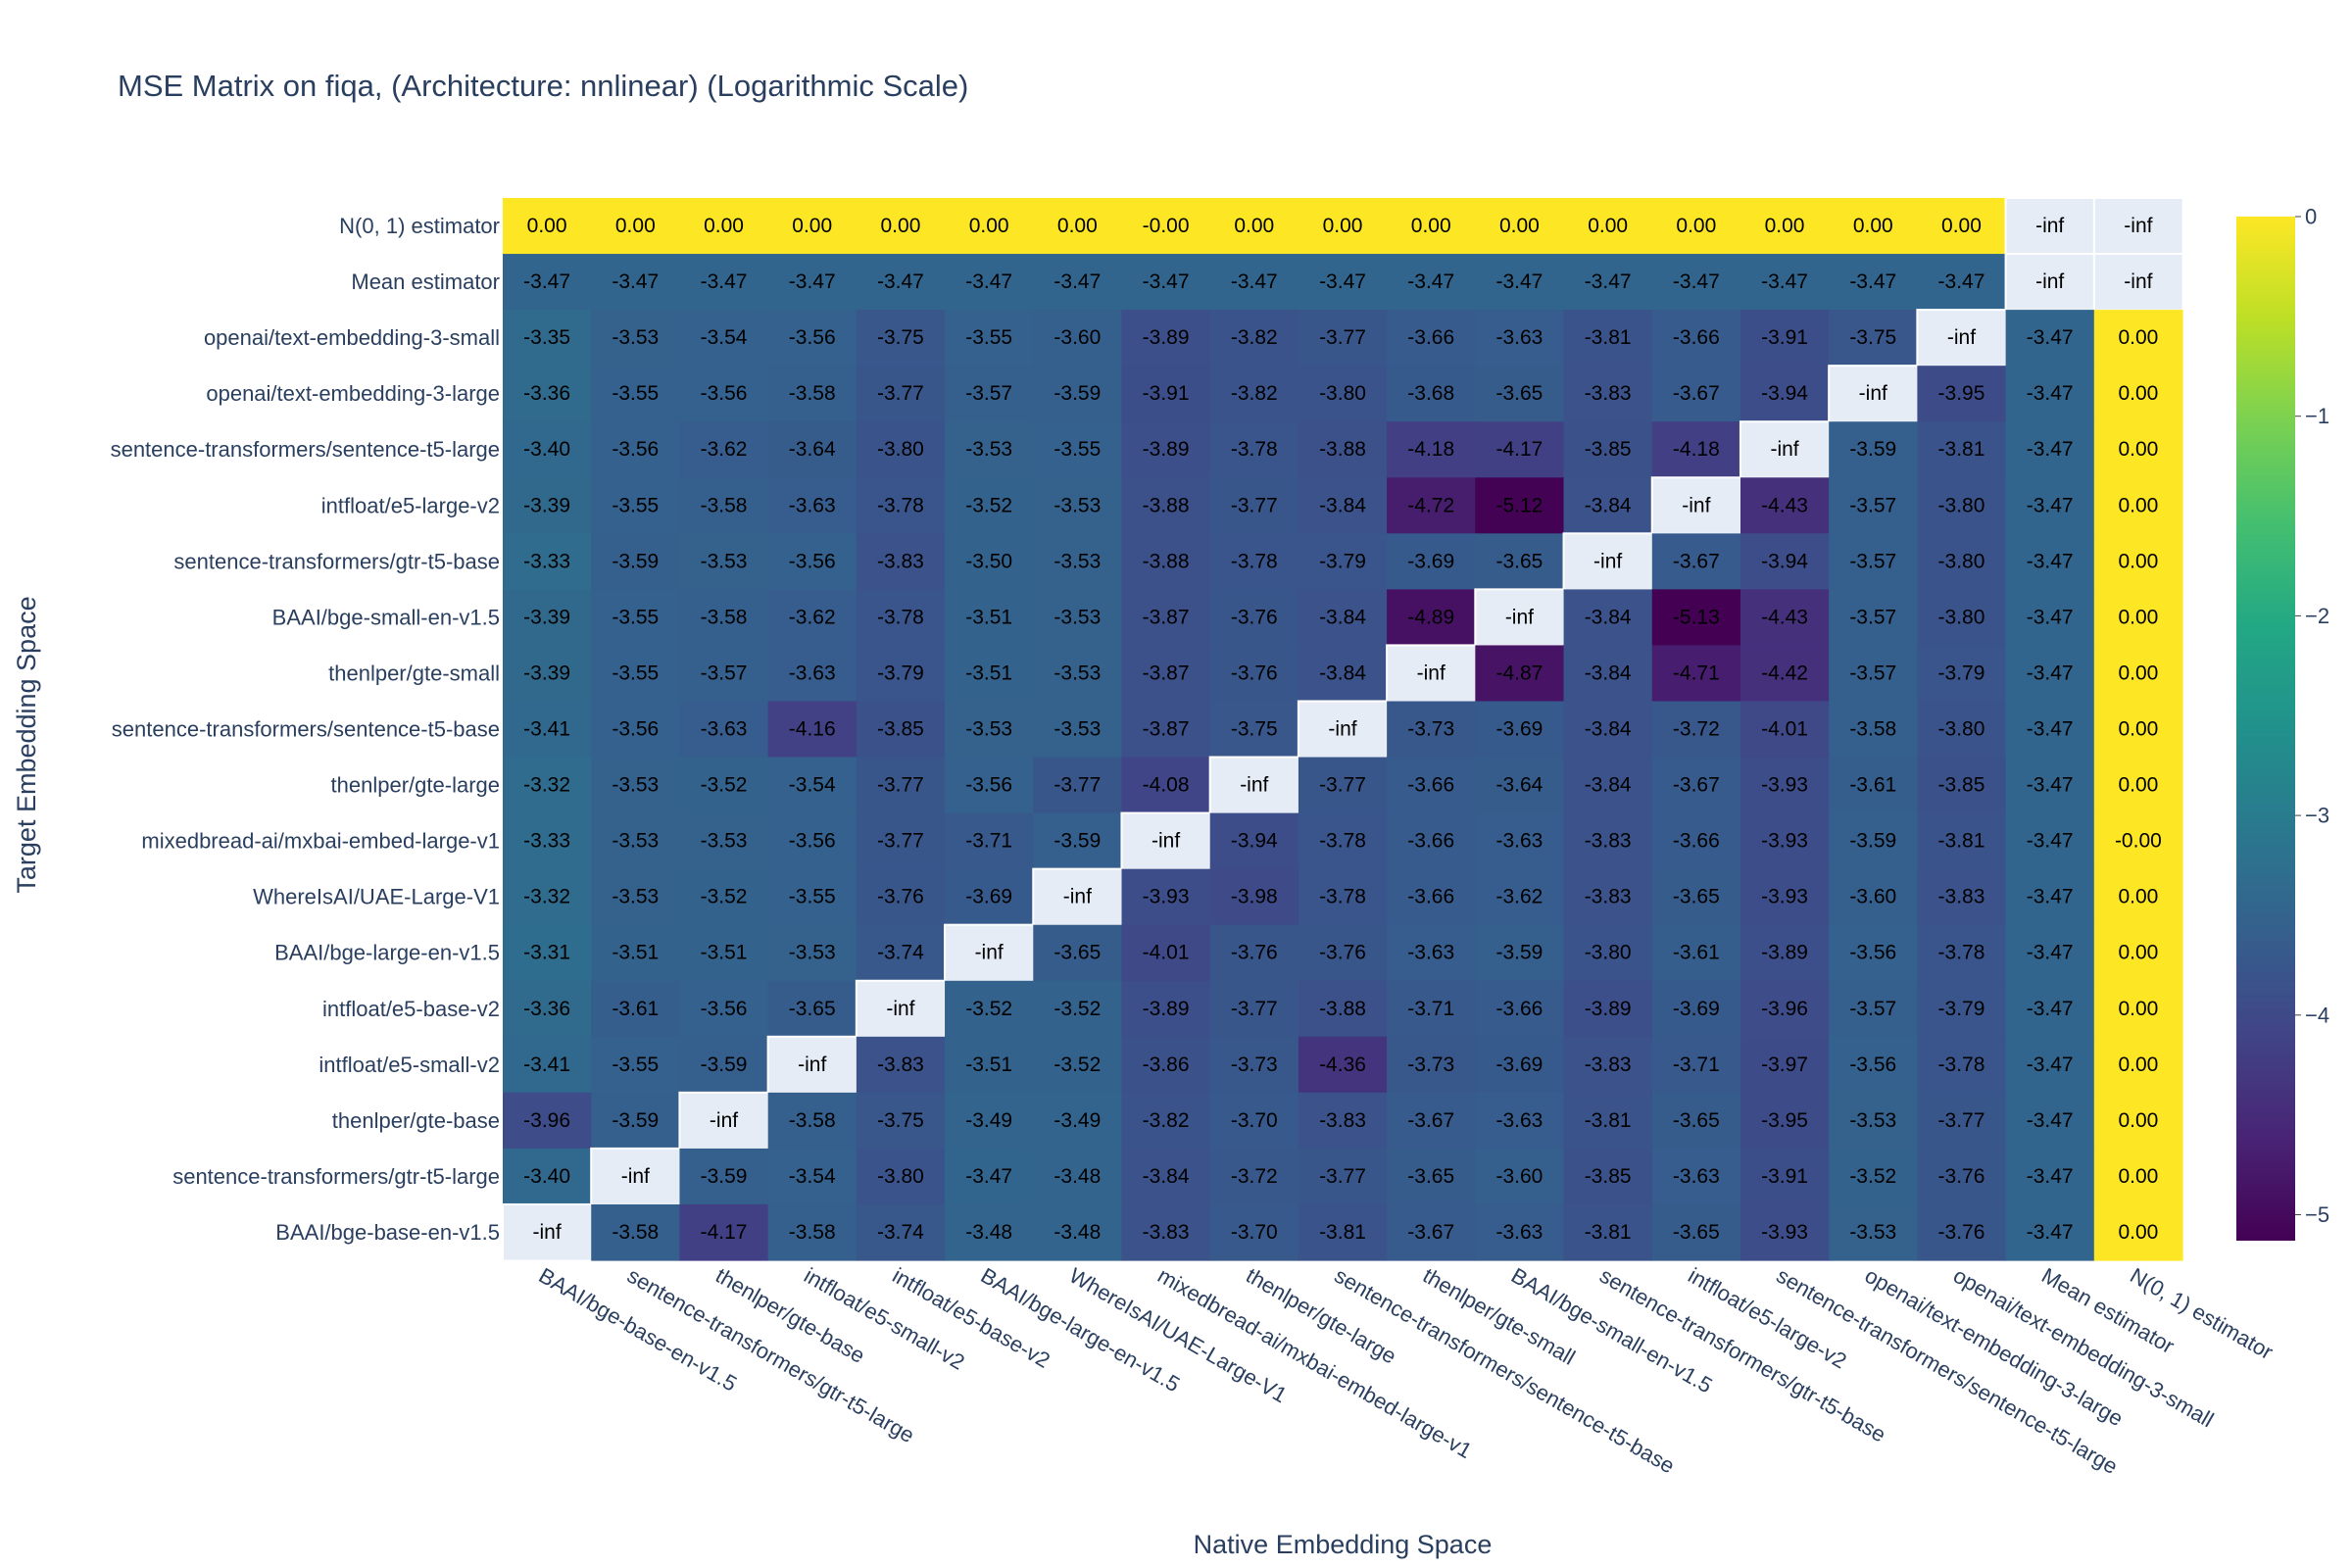 This screenshot has width=2352, height=1568. I want to click on cell-value-label: -3.69, so click(1519, 729).